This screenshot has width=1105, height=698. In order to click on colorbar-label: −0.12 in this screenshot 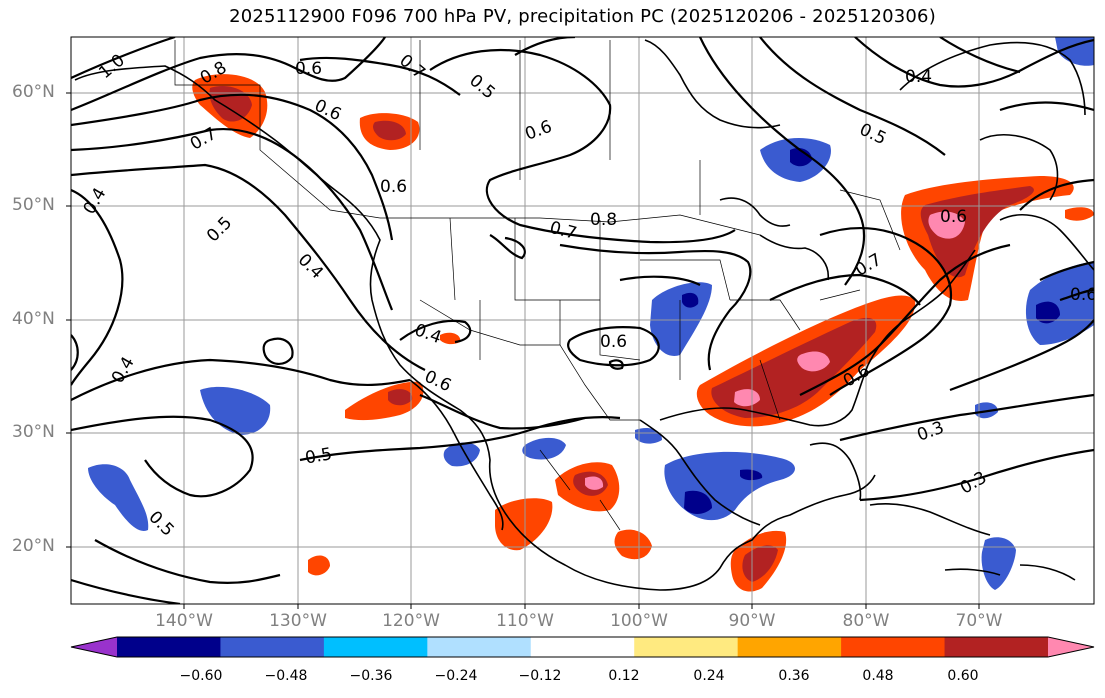, I will do `click(540, 676)`.